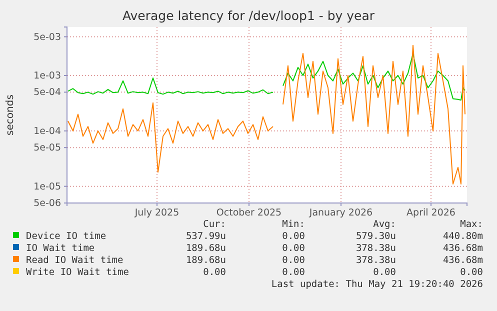  Describe the element at coordinates (75, 260) in the screenshot. I see `legend-label: Read IO Wait time` at that location.